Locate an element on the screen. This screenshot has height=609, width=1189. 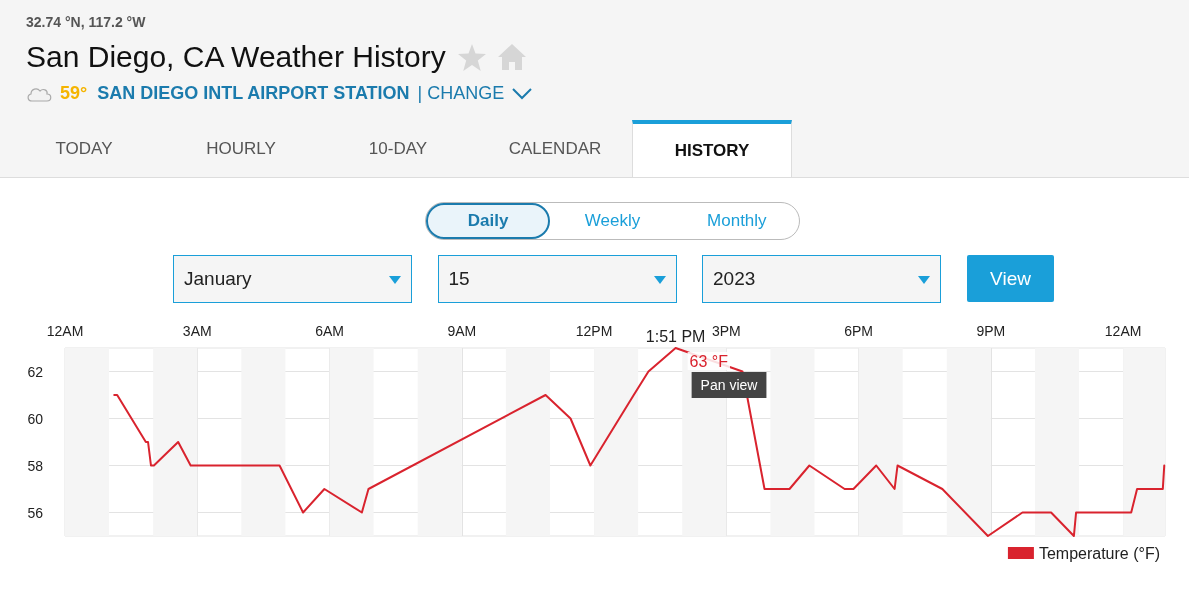
x-tick-label: 3AM is located at coordinates (197, 331).